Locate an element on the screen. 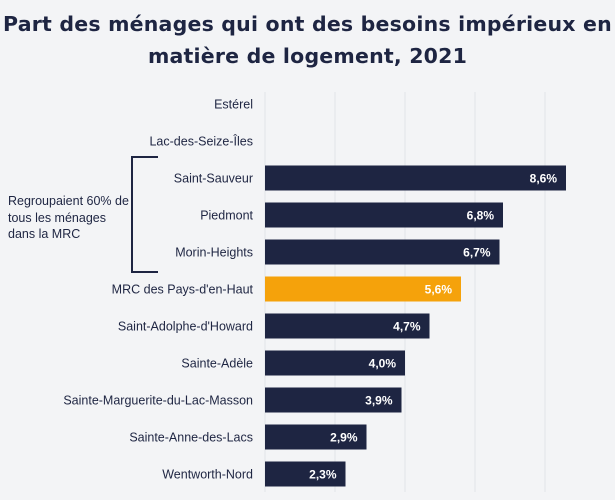 This screenshot has width=615, height=500. chart-title-line-2: matière de logement, 2021 is located at coordinates (307, 56).